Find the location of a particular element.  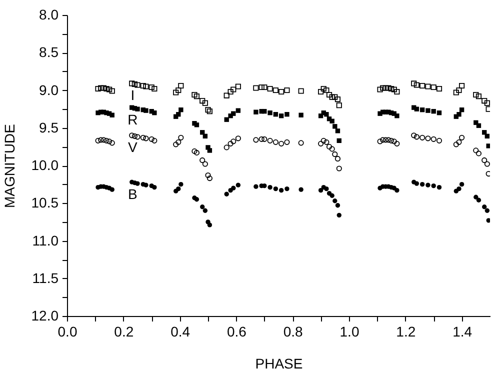

y-tick-label: 11.0 is located at coordinates (45, 240).